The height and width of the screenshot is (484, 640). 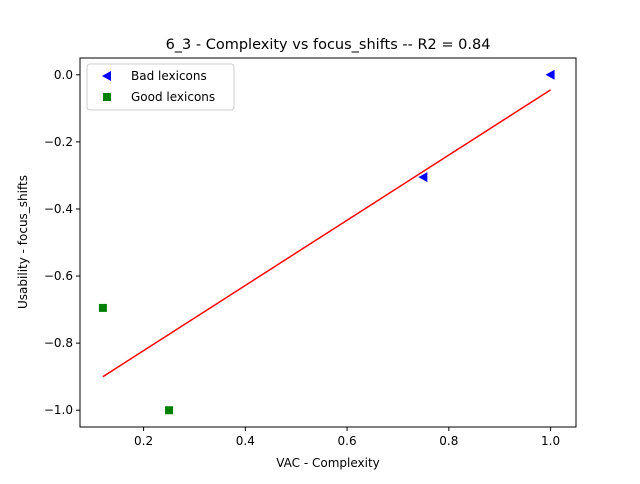 I want to click on y-tick-label-2: −0.4, so click(x=58, y=209).